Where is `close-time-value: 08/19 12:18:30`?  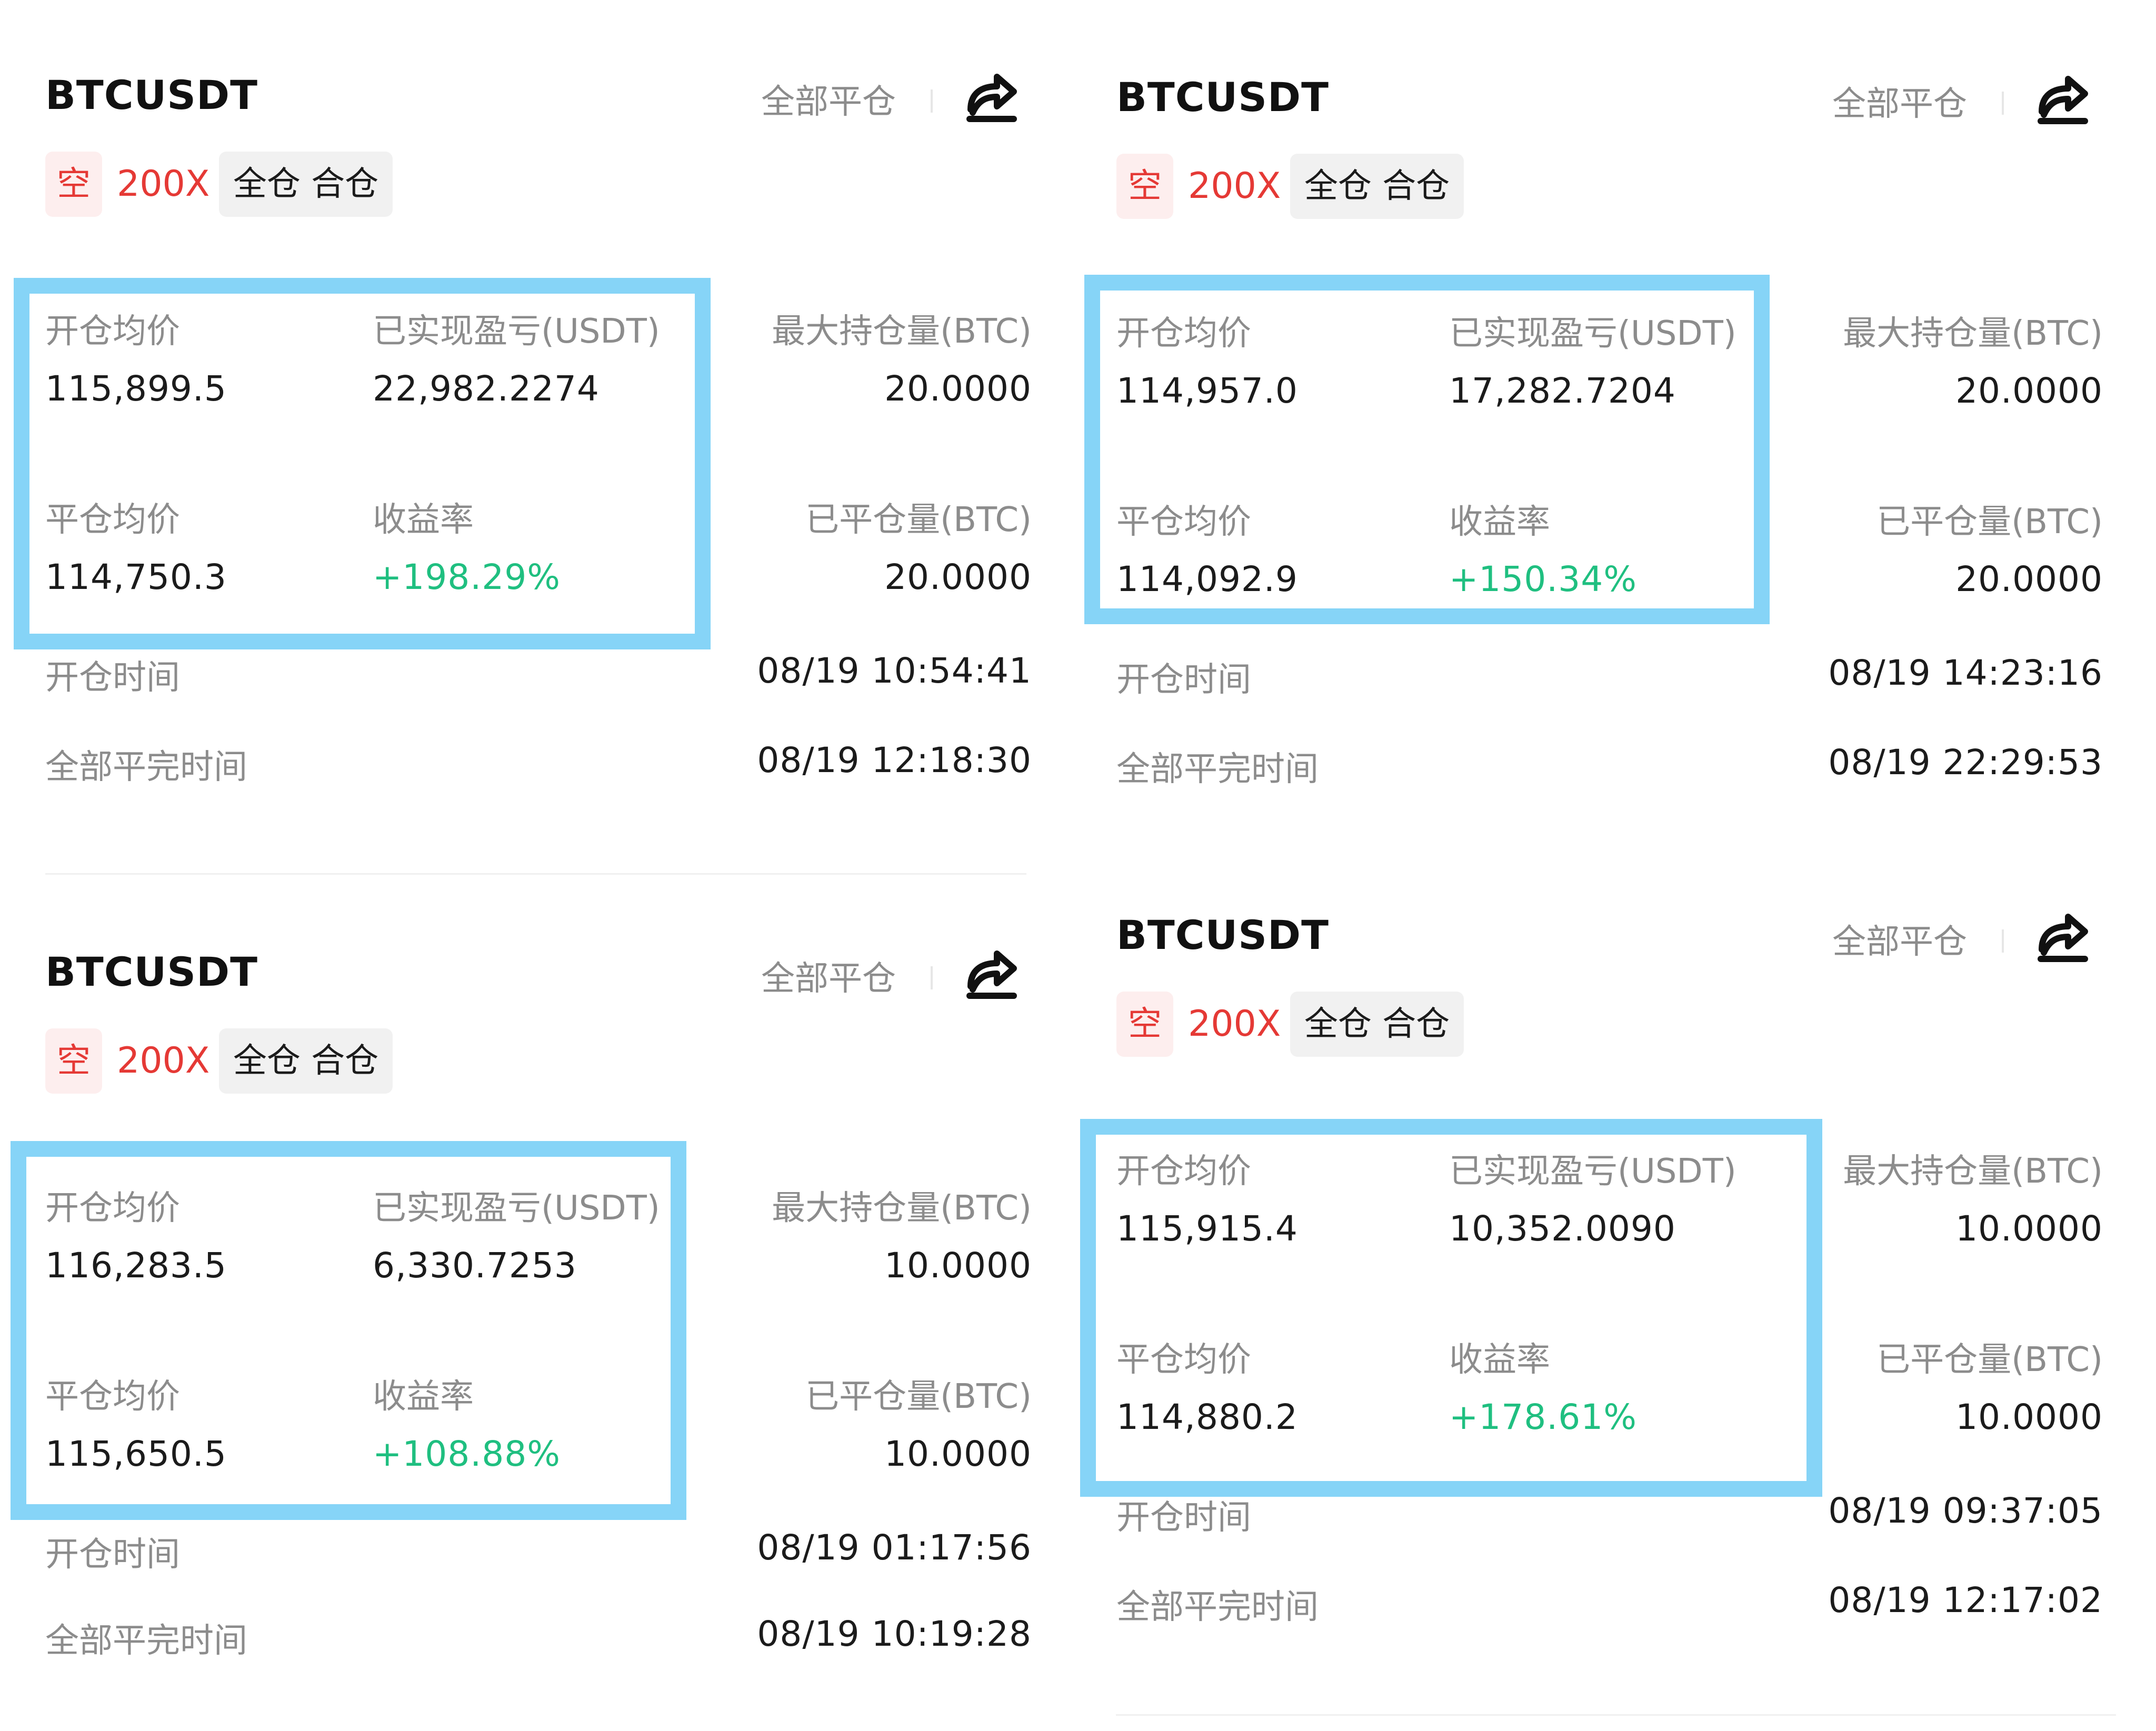
close-time-value: 08/19 12:18:30 is located at coordinates (895, 760).